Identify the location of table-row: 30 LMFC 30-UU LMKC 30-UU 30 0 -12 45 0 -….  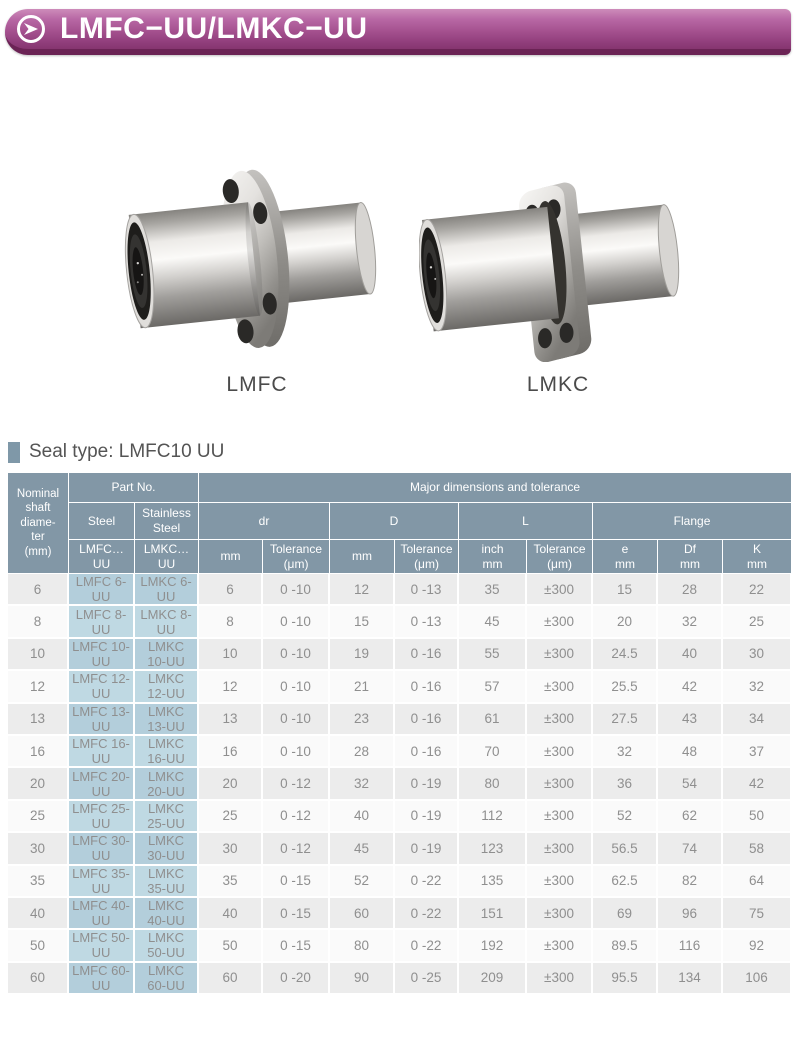
(400, 849).